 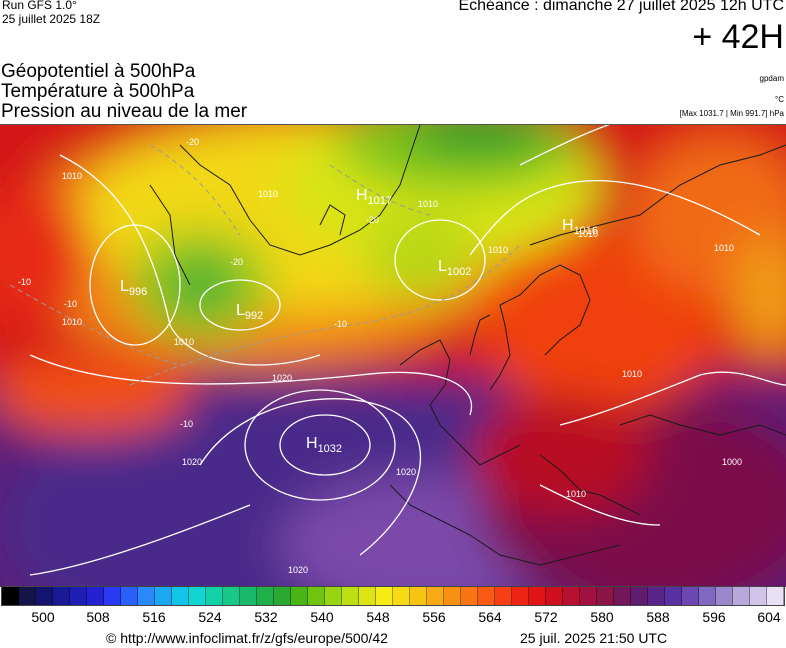 What do you see at coordinates (769, 617) in the screenshot?
I see `scale-tick: 604` at bounding box center [769, 617].